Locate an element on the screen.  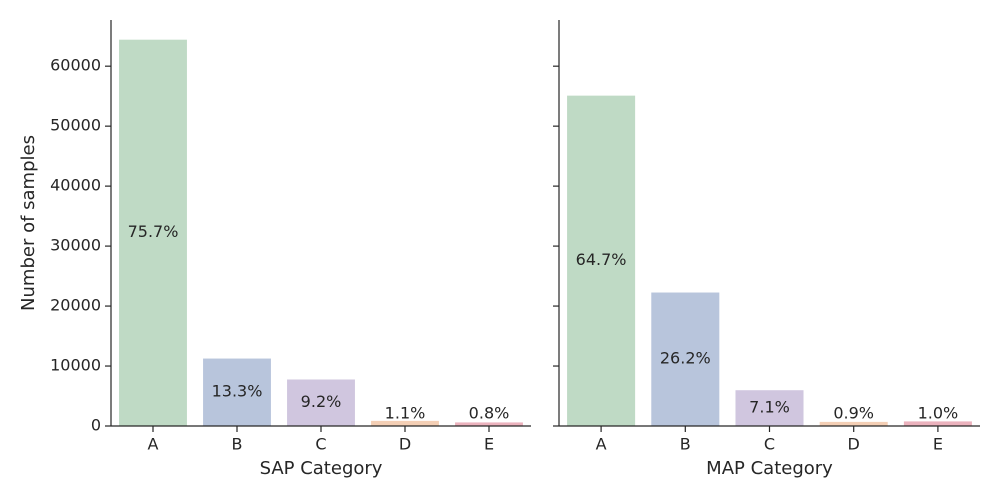
value-label: 64.7% is located at coordinates (601, 259).